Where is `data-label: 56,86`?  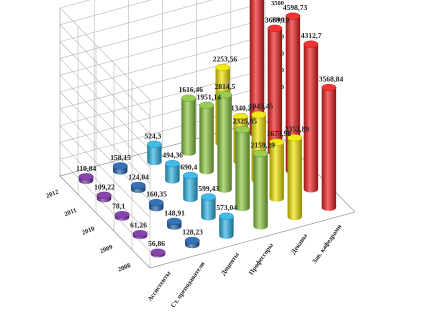 data-label: 56,86 is located at coordinates (156, 243).